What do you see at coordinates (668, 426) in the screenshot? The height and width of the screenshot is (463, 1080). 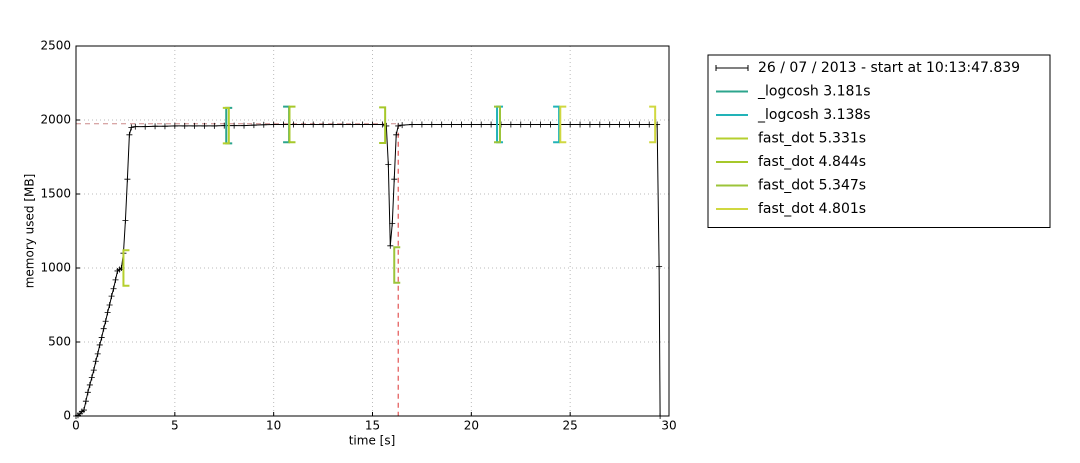 I see `x-tick-label: 30` at bounding box center [668, 426].